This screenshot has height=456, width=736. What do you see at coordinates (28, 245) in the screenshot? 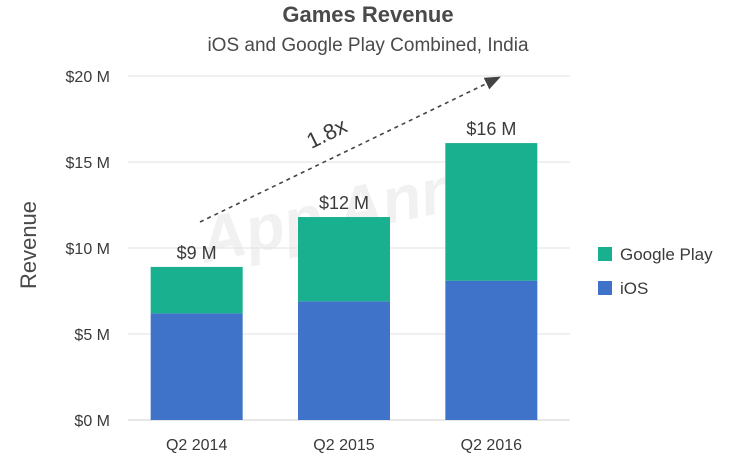
I see `y-axis-label: Revenue` at bounding box center [28, 245].